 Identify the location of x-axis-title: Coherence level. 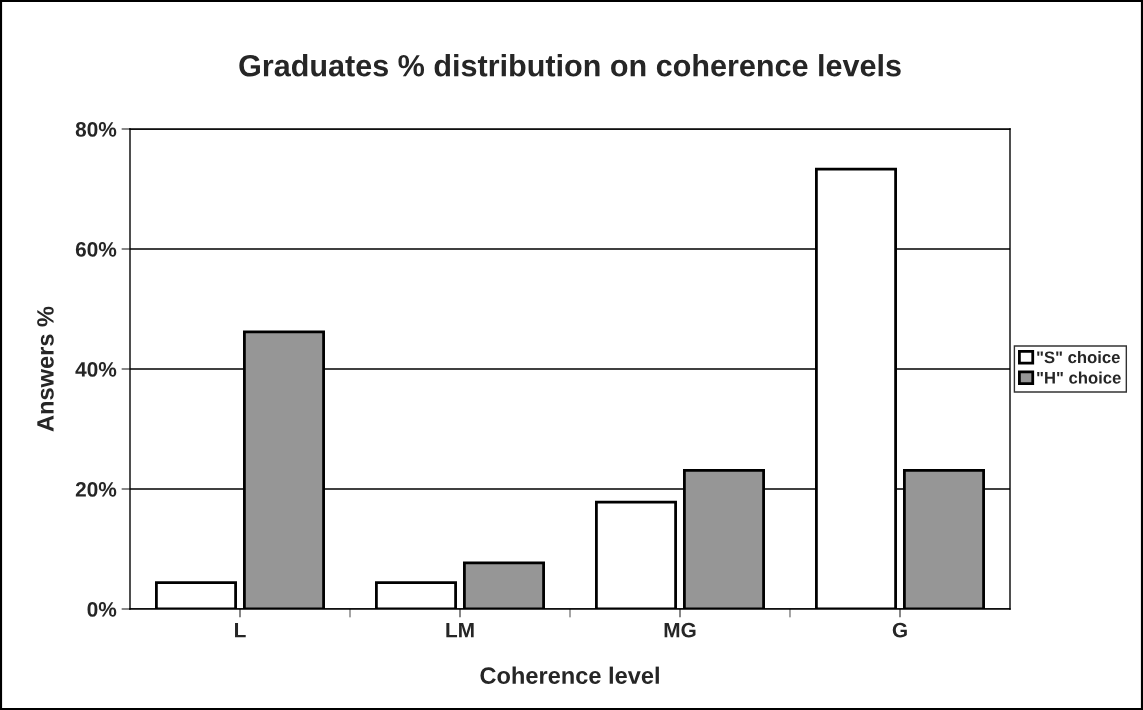
(569, 675).